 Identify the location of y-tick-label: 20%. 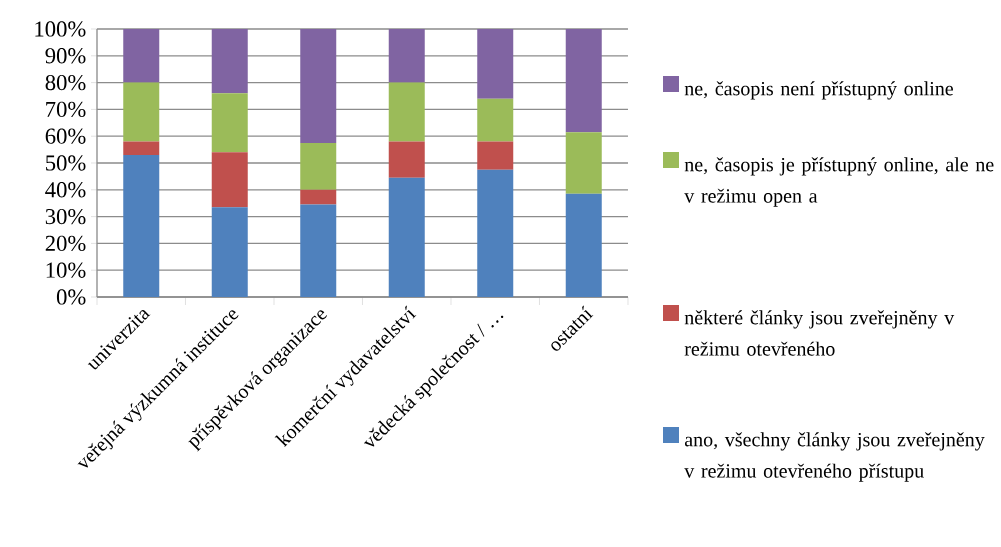
(65, 243).